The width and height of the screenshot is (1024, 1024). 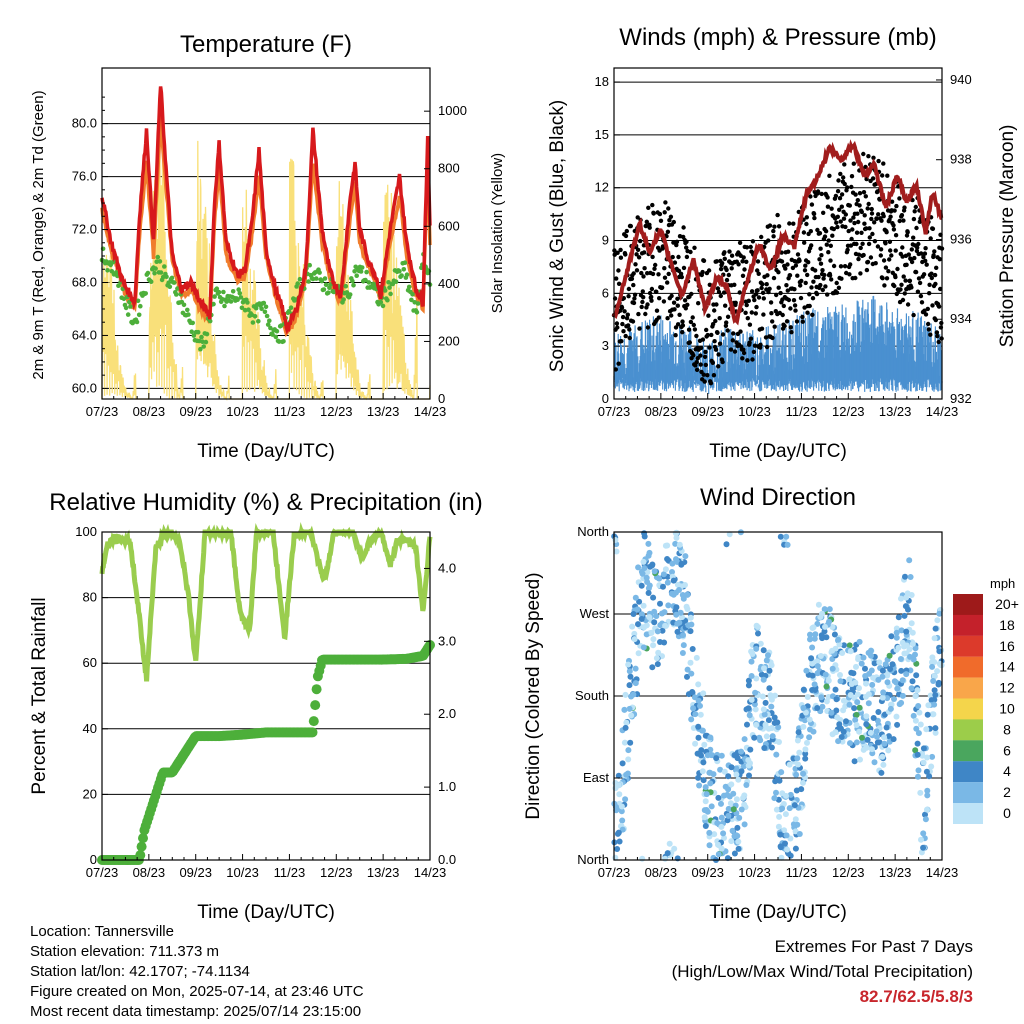 I want to click on speed-color-legend: mph 20+ 18 16 14 12 10 8 6 4 2 0, so click(x=986, y=700).